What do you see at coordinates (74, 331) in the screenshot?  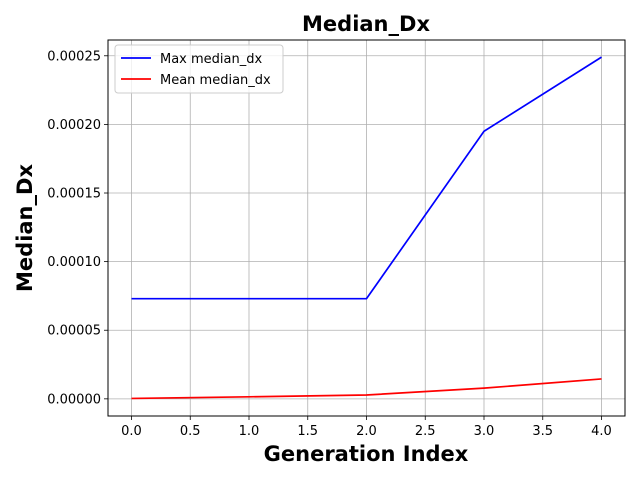 I see `y-tick-label: 0.00005` at bounding box center [74, 331].